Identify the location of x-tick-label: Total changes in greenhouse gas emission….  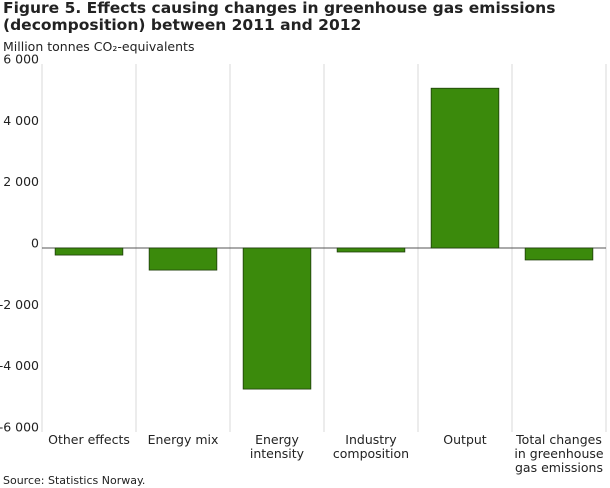
(559, 453).